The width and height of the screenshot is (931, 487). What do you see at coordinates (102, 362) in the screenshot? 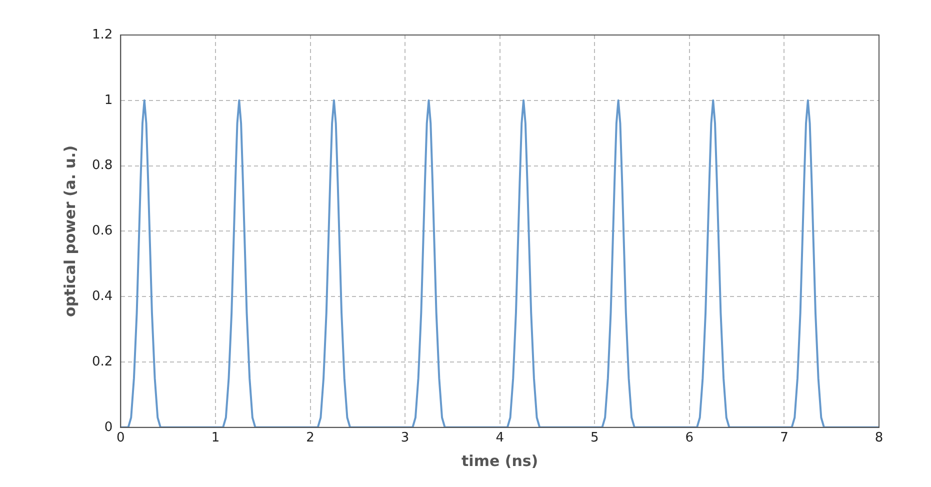
I see `y-tick-label: 0.2` at bounding box center [102, 362].